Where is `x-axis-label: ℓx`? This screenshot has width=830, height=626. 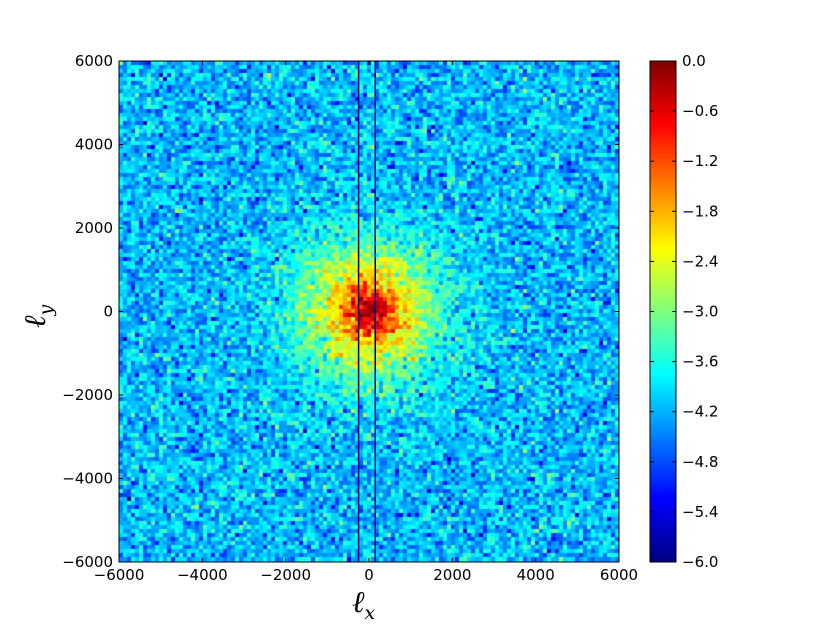 x-axis-label: ℓx is located at coordinates (364, 604).